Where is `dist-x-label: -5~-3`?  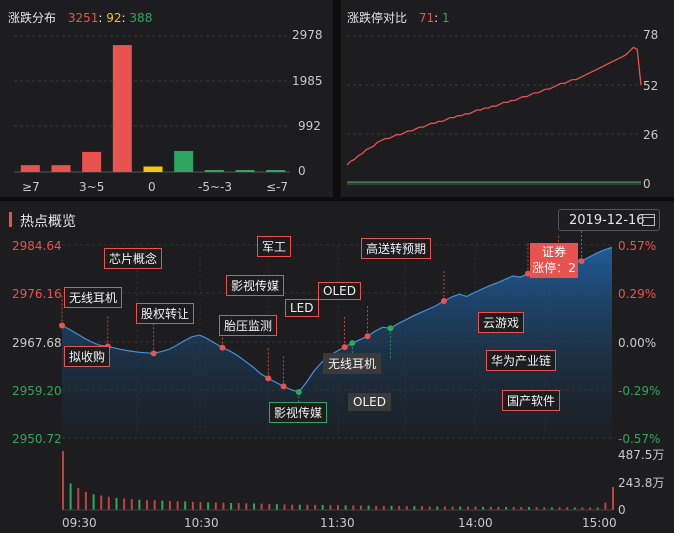 dist-x-label: -5~-3 is located at coordinates (215, 187).